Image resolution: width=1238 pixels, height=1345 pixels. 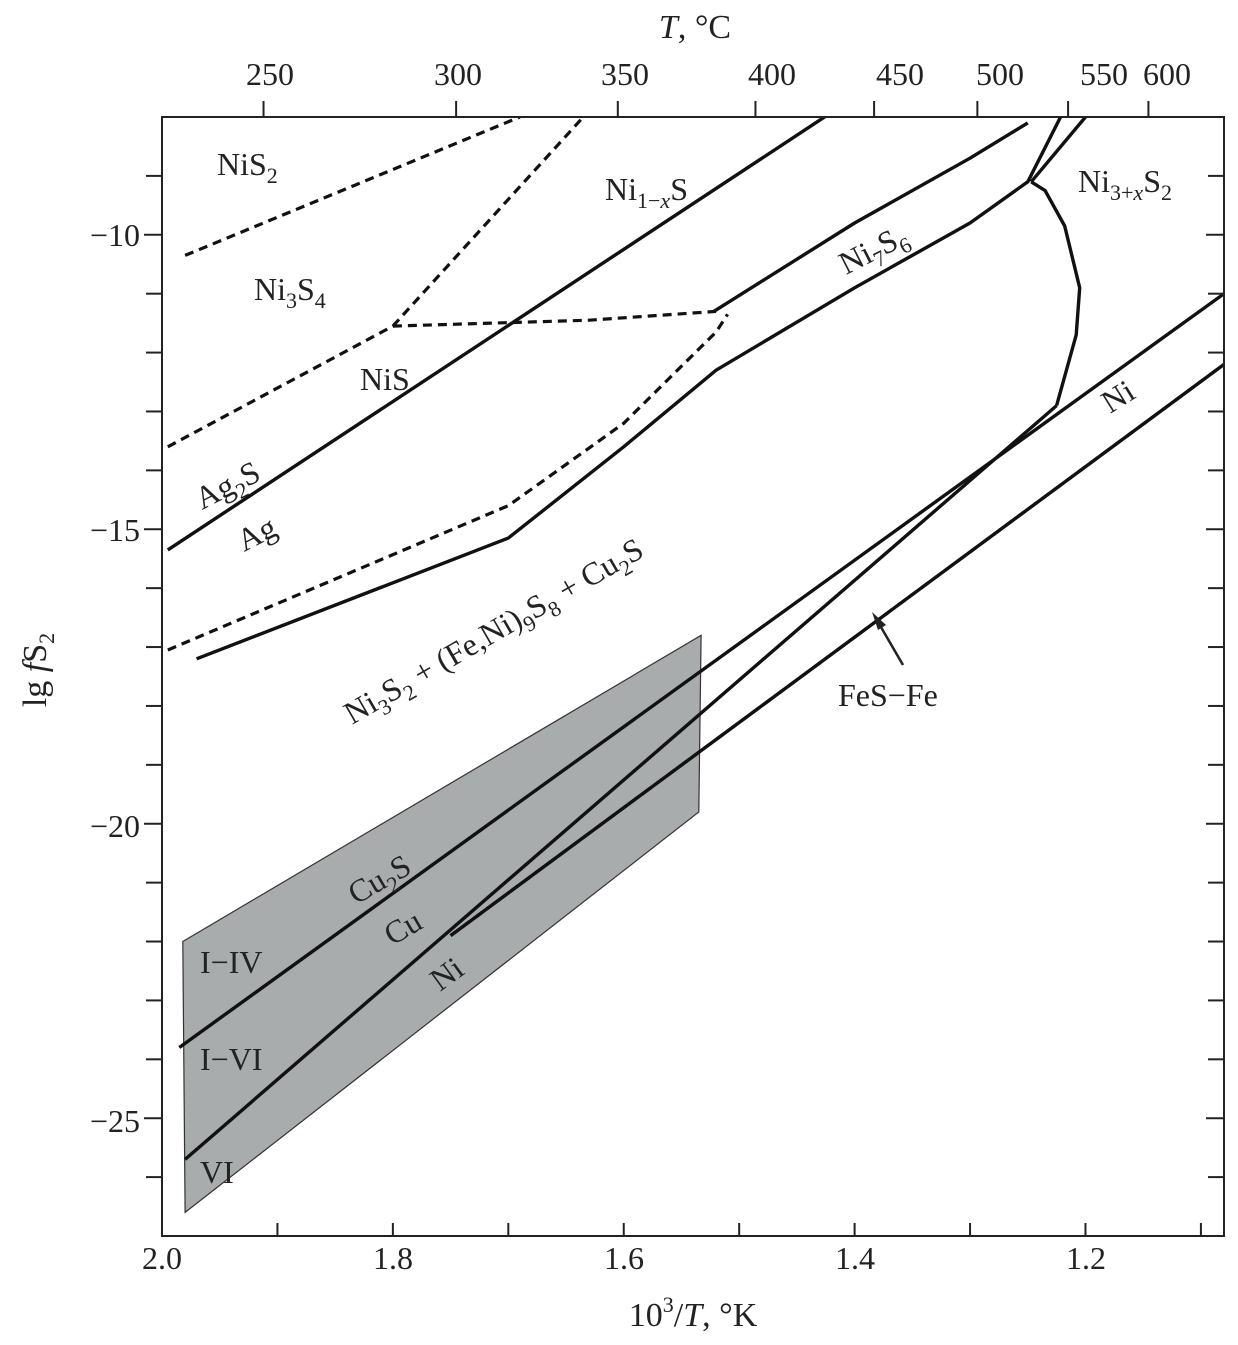 What do you see at coordinates (625, 74) in the screenshot?
I see `top-tick-label: 350` at bounding box center [625, 74].